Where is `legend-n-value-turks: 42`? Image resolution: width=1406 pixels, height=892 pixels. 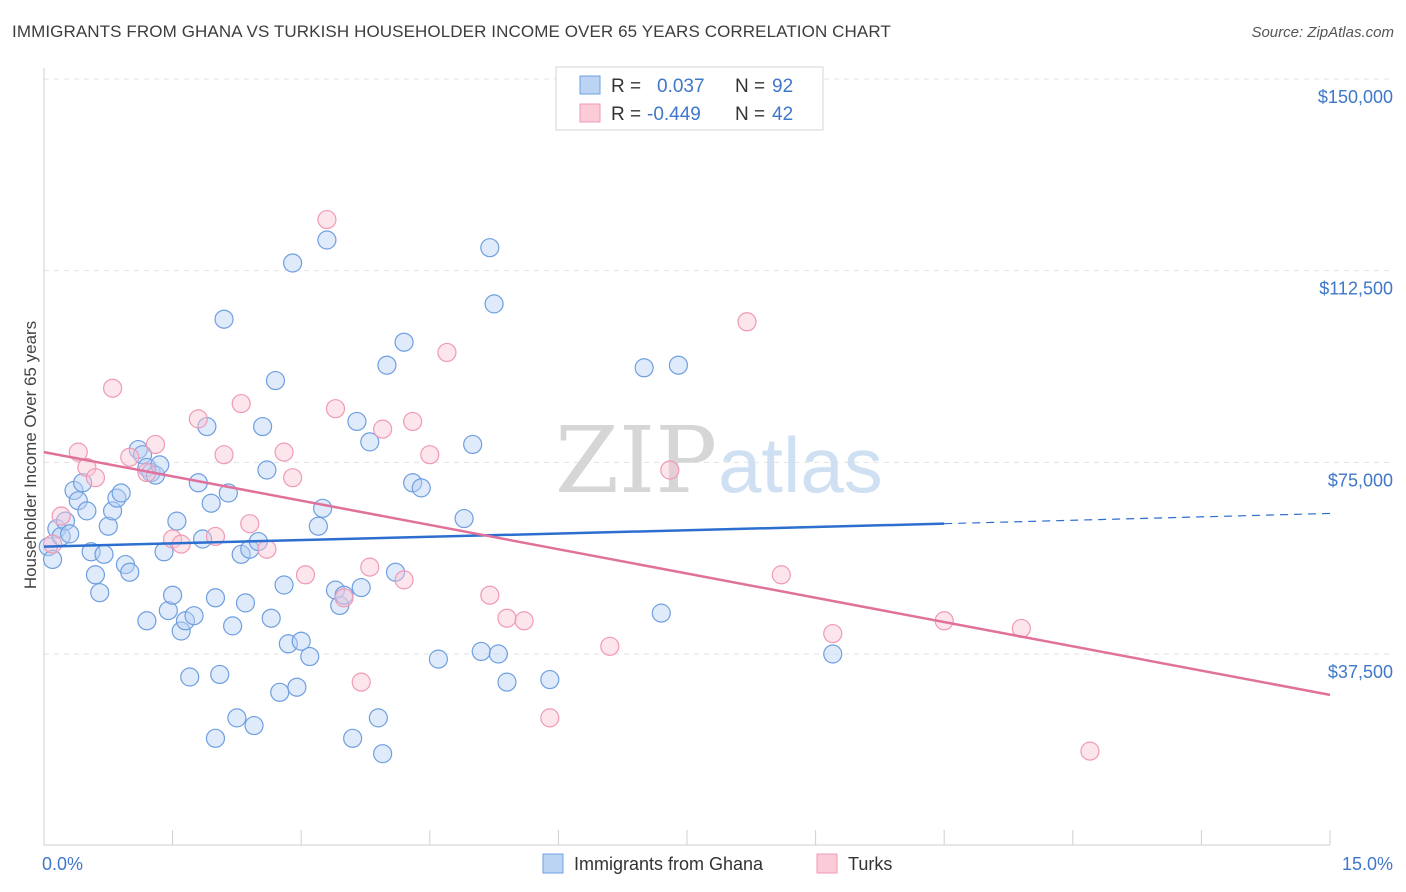 legend-n-value-turks: 42 is located at coordinates (782, 114).